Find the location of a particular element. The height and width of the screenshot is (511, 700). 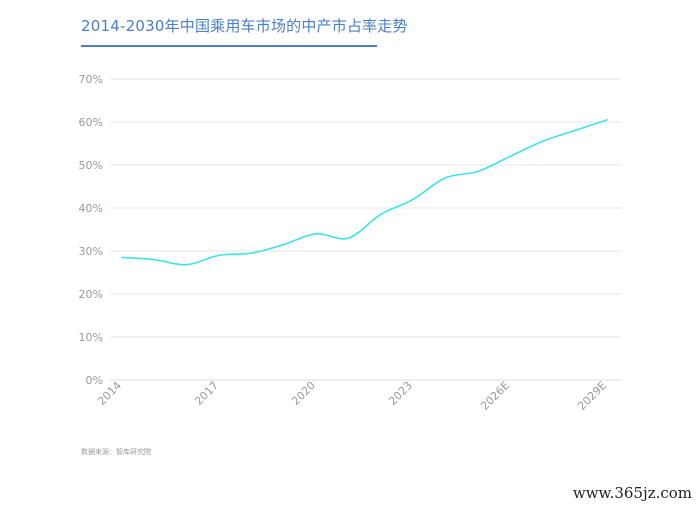

y-tick-label: 40% is located at coordinates (91, 208).